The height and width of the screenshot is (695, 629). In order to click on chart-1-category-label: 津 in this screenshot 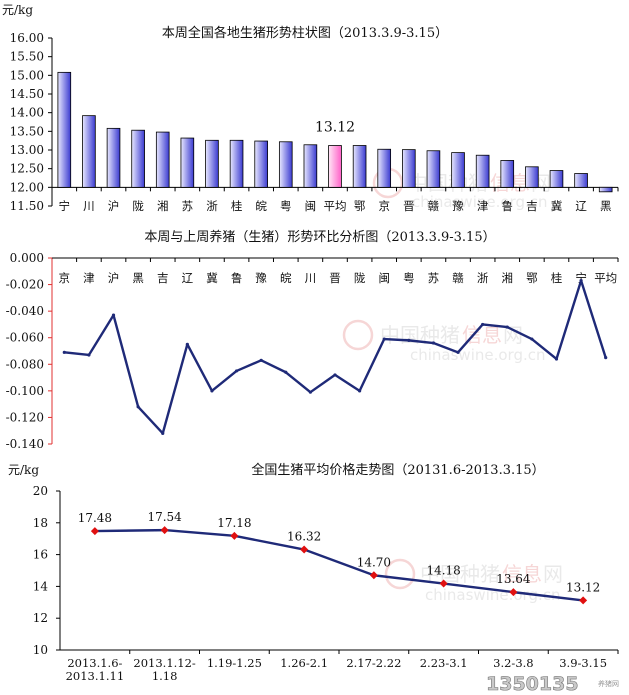, I will do `click(483, 206)`.